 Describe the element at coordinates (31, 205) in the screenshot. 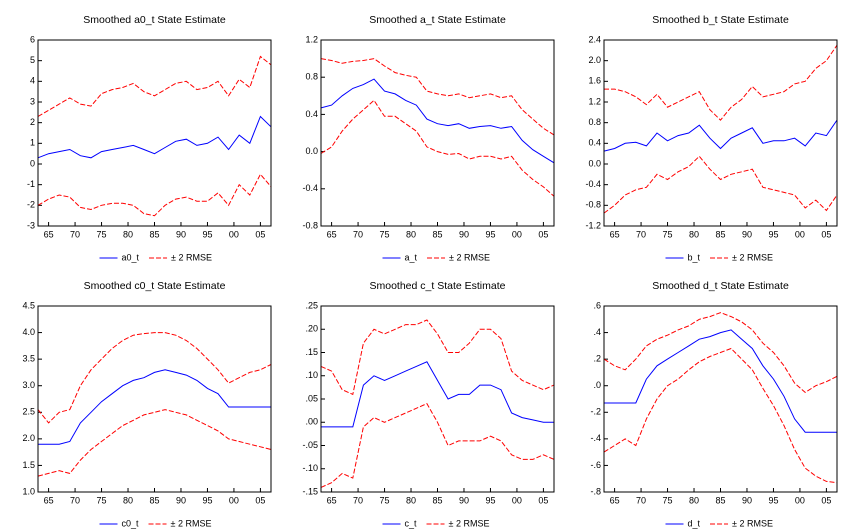

I see `y-tick-label: -2` at that location.